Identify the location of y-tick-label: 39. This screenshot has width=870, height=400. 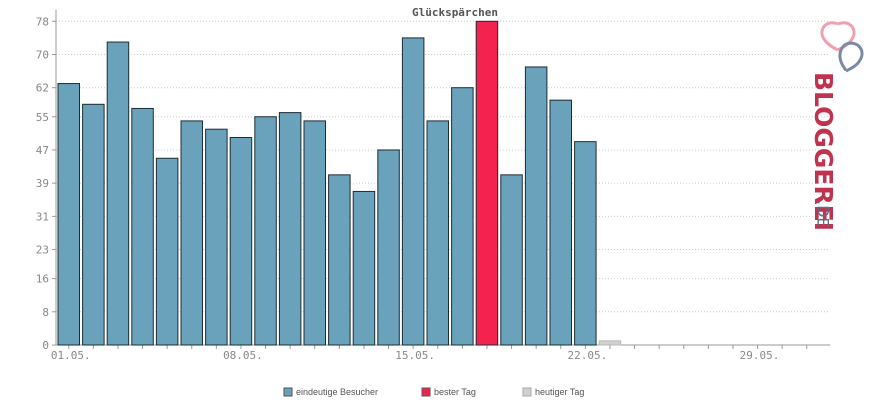
(42, 183).